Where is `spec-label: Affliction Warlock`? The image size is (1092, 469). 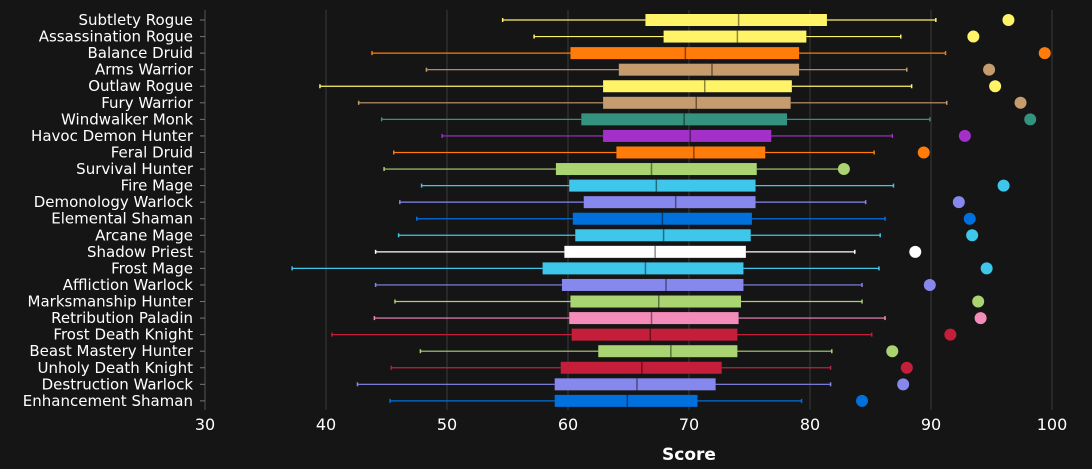 spec-label: Affliction Warlock is located at coordinates (128, 285).